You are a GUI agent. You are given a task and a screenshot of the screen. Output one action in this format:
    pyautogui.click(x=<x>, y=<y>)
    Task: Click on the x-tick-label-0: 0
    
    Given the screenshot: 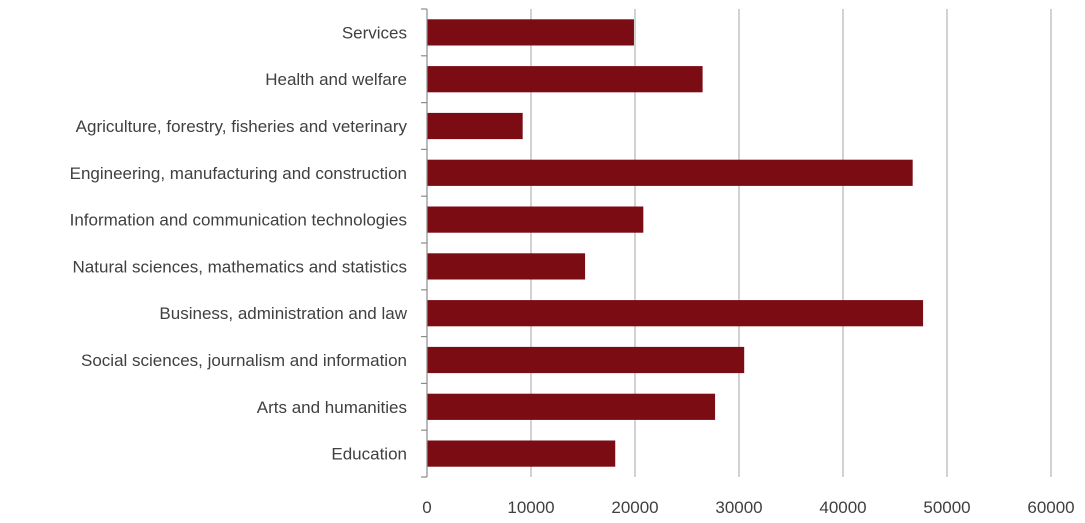 What is the action you would take?
    pyautogui.click(x=426, y=507)
    